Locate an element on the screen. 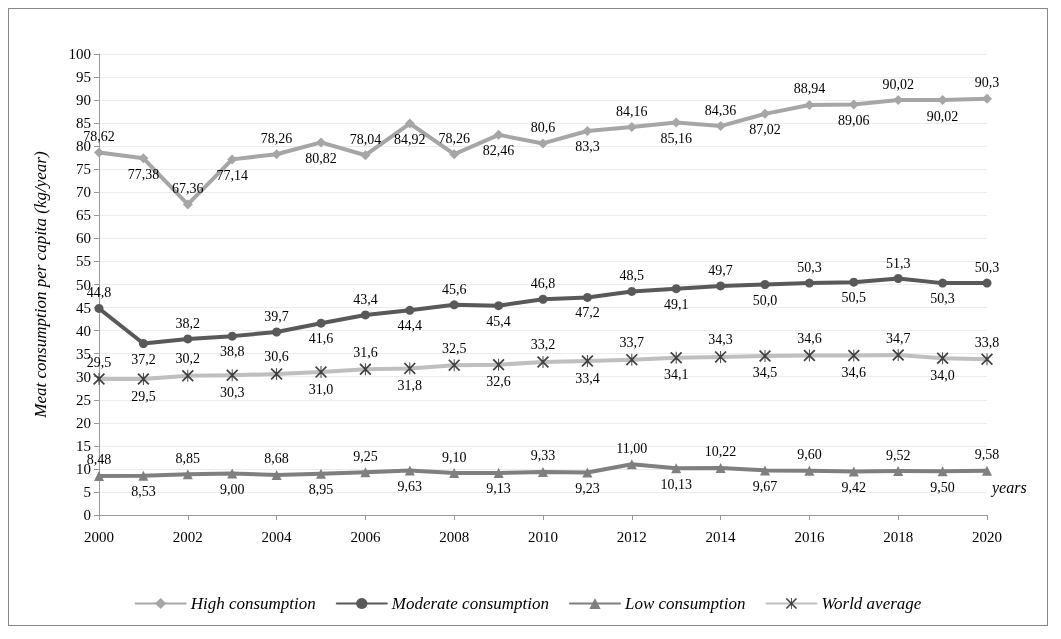 The width and height of the screenshot is (1061, 639). data-label: 80,82 is located at coordinates (321, 158).